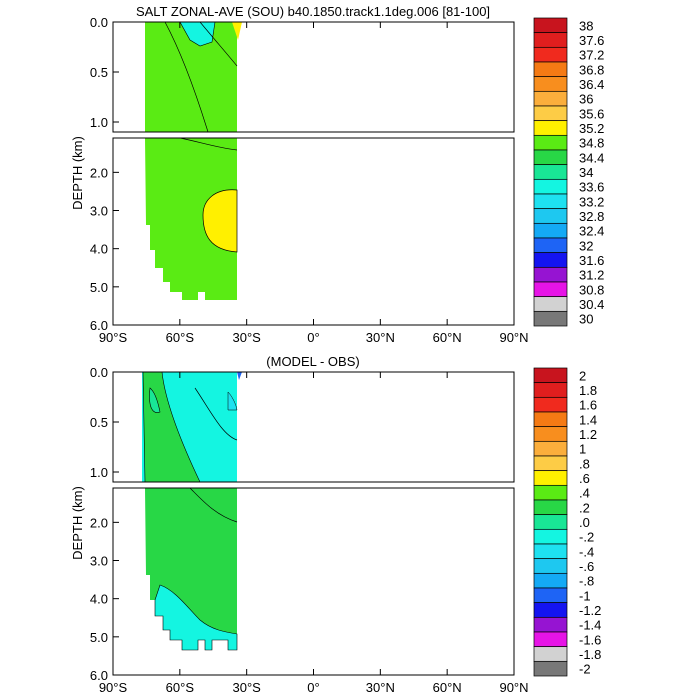 The height and width of the screenshot is (700, 700). I want to click on x-tick-label: 30°S, so click(246, 687).